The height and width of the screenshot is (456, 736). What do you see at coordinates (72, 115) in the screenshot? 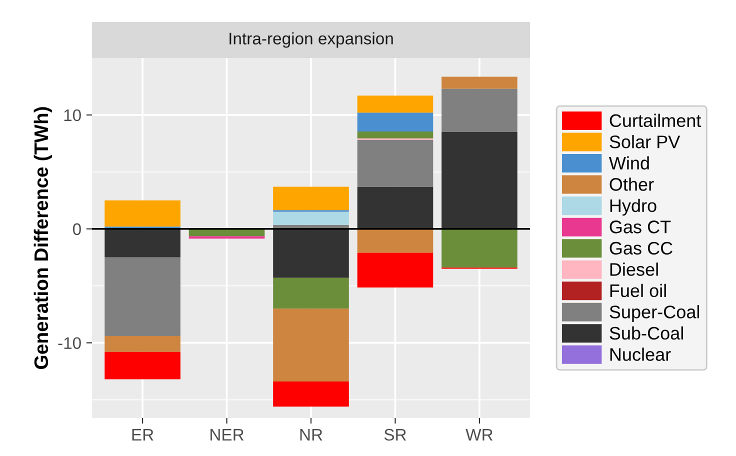
I see `y-tick-label: 10` at bounding box center [72, 115].